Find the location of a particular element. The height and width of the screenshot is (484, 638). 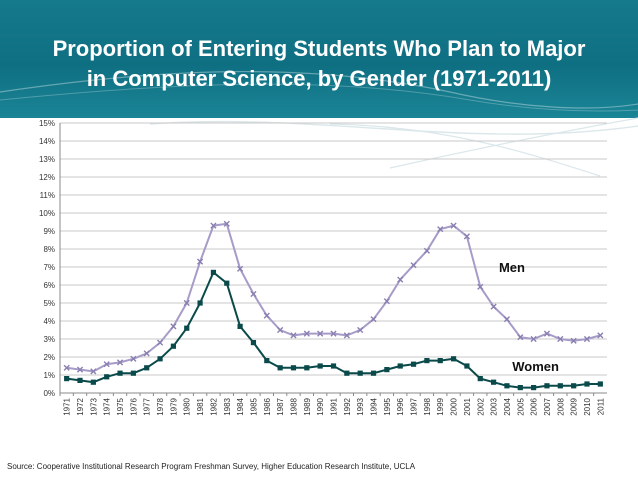

x-tick-label: 1975 is located at coordinates (120, 406).